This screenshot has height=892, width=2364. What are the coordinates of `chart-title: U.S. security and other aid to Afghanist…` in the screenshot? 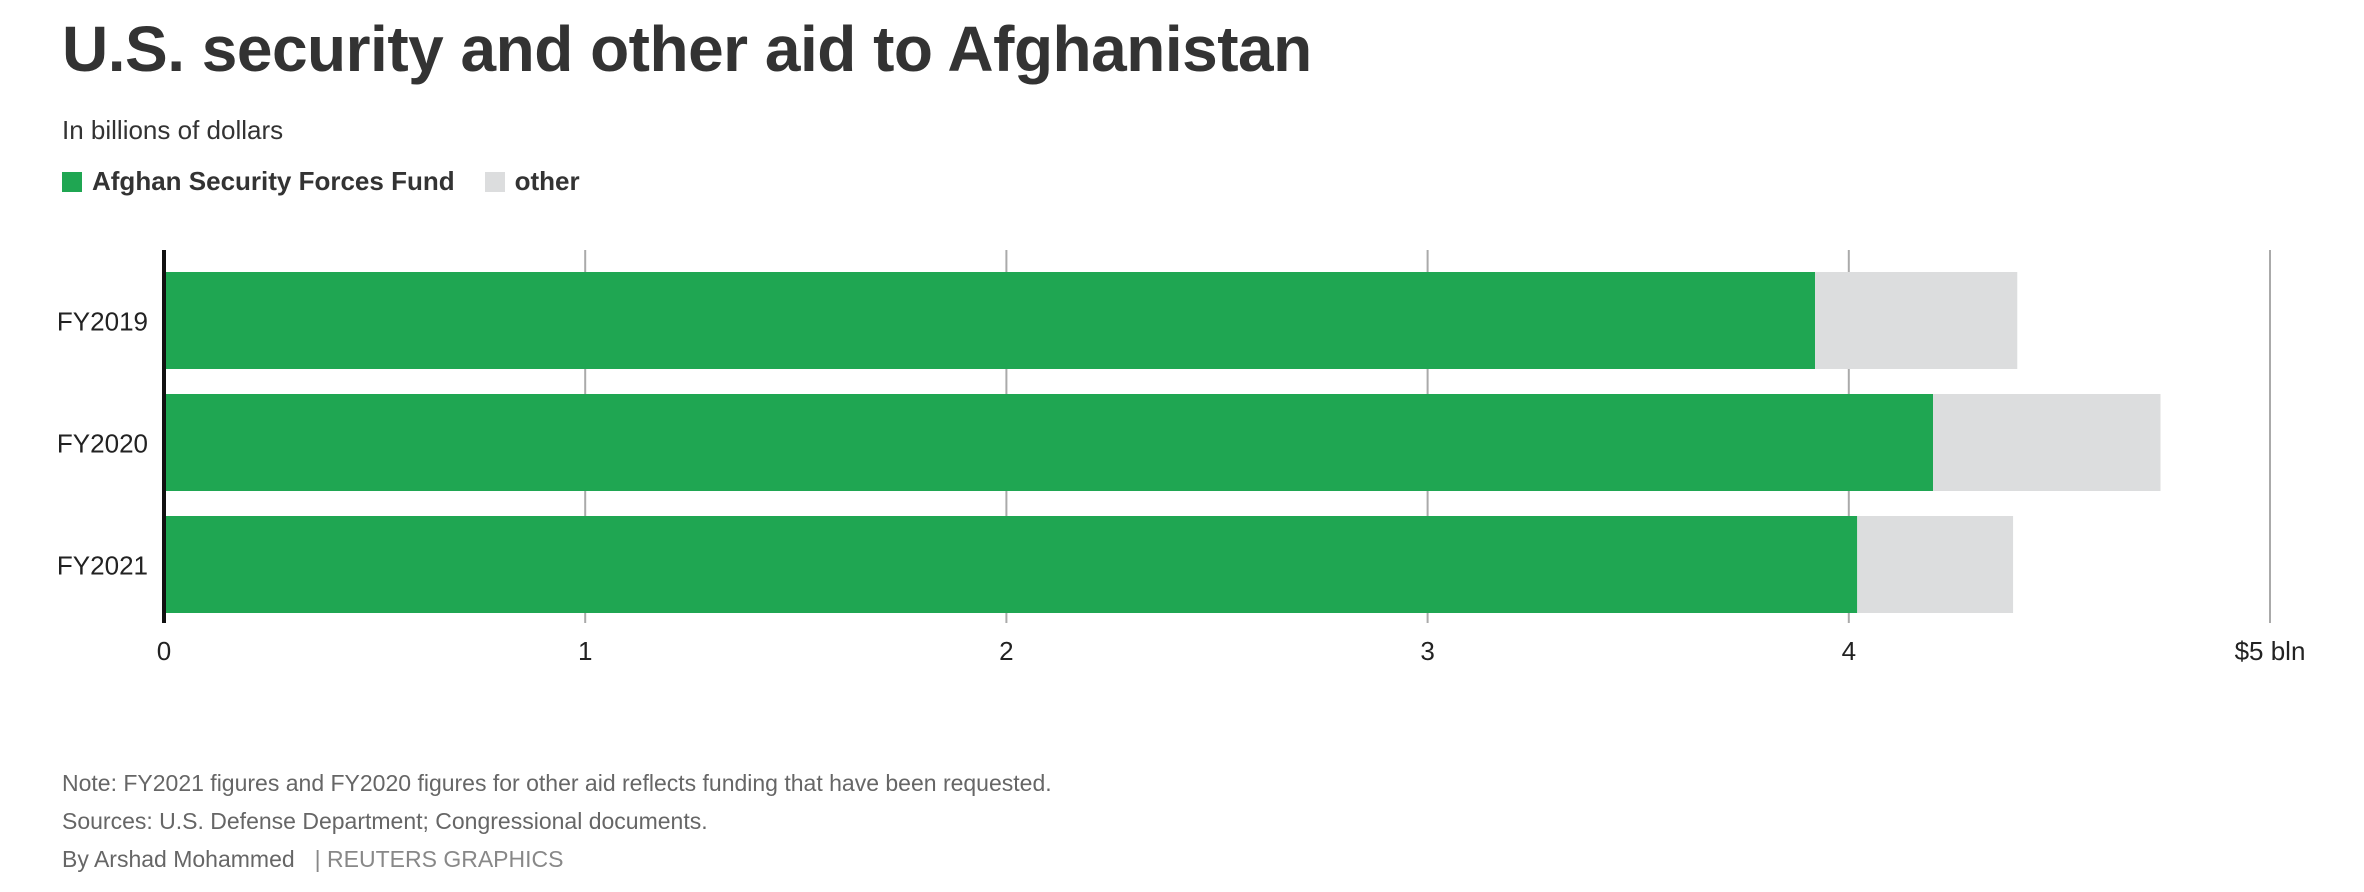 It's located at (687, 49).